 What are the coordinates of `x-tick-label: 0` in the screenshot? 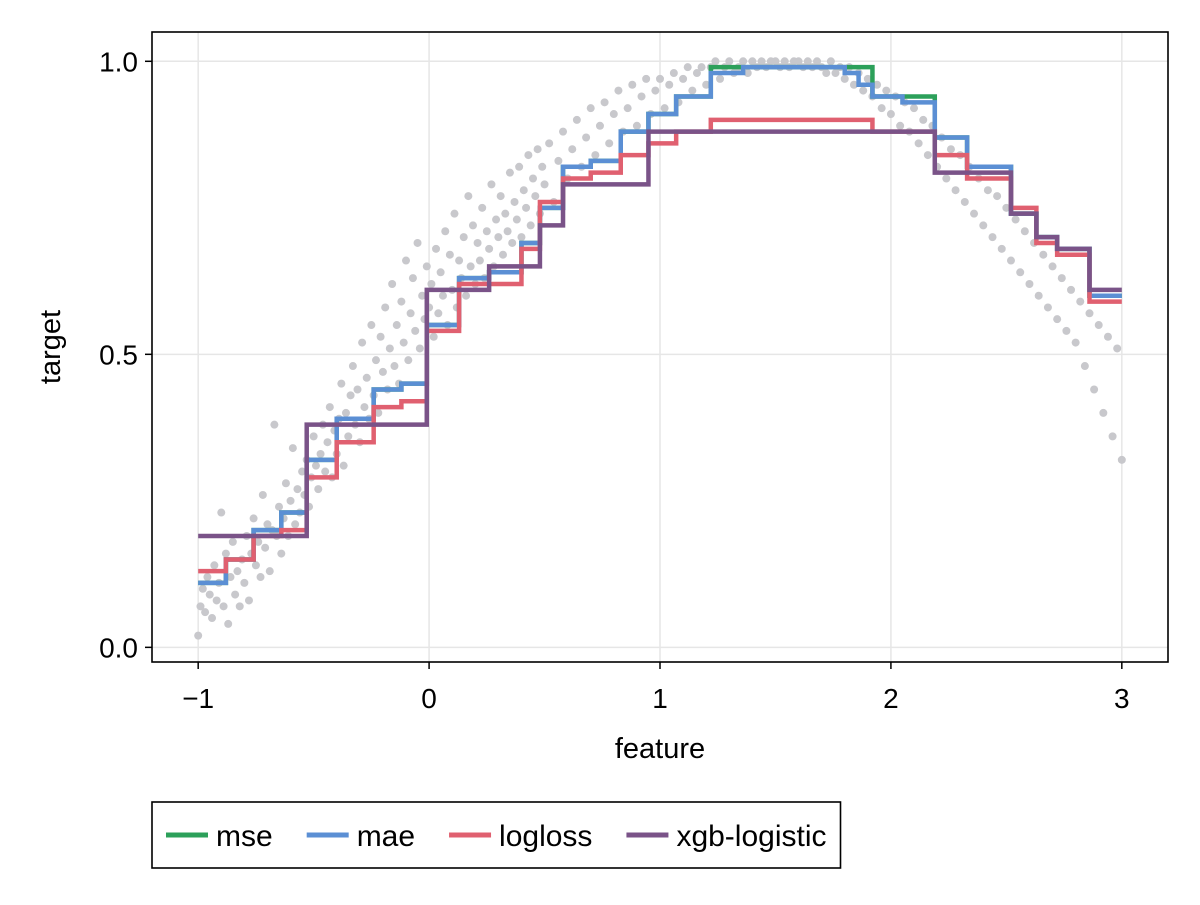 It's located at (429, 698).